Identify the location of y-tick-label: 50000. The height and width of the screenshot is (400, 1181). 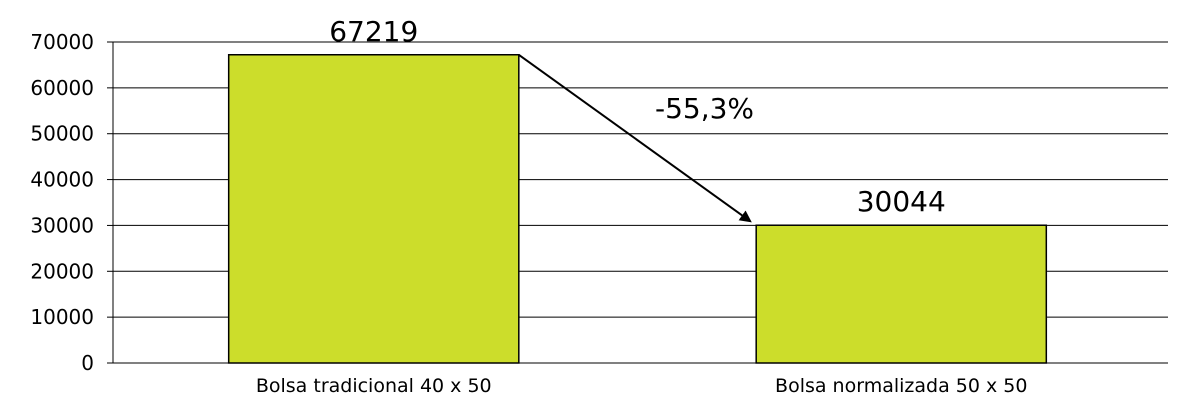
(62, 134).